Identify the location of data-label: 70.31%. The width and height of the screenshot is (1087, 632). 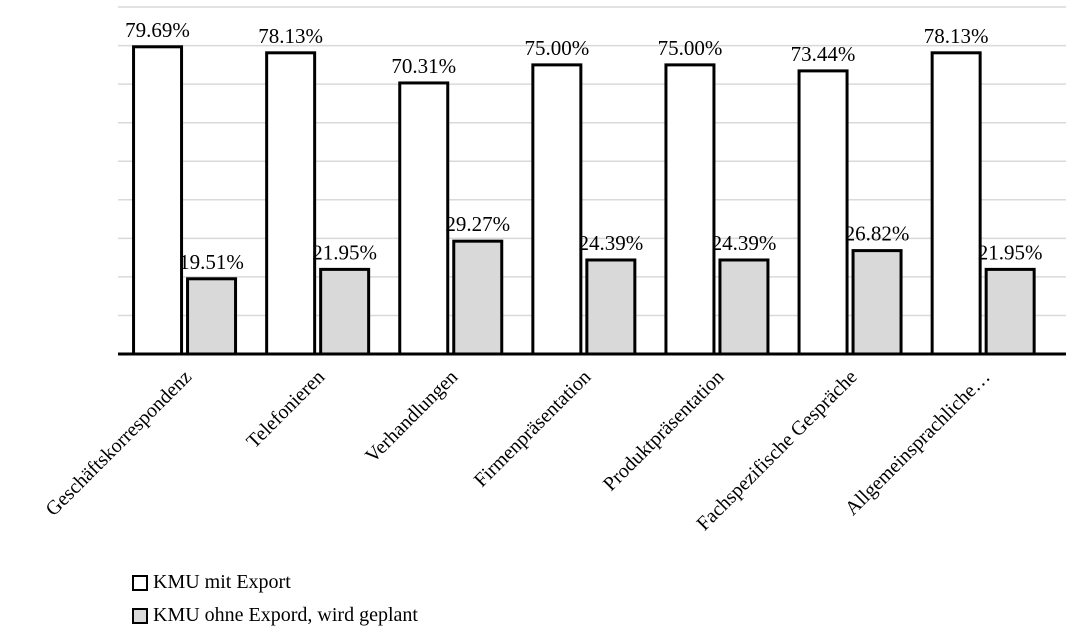
(423, 66).